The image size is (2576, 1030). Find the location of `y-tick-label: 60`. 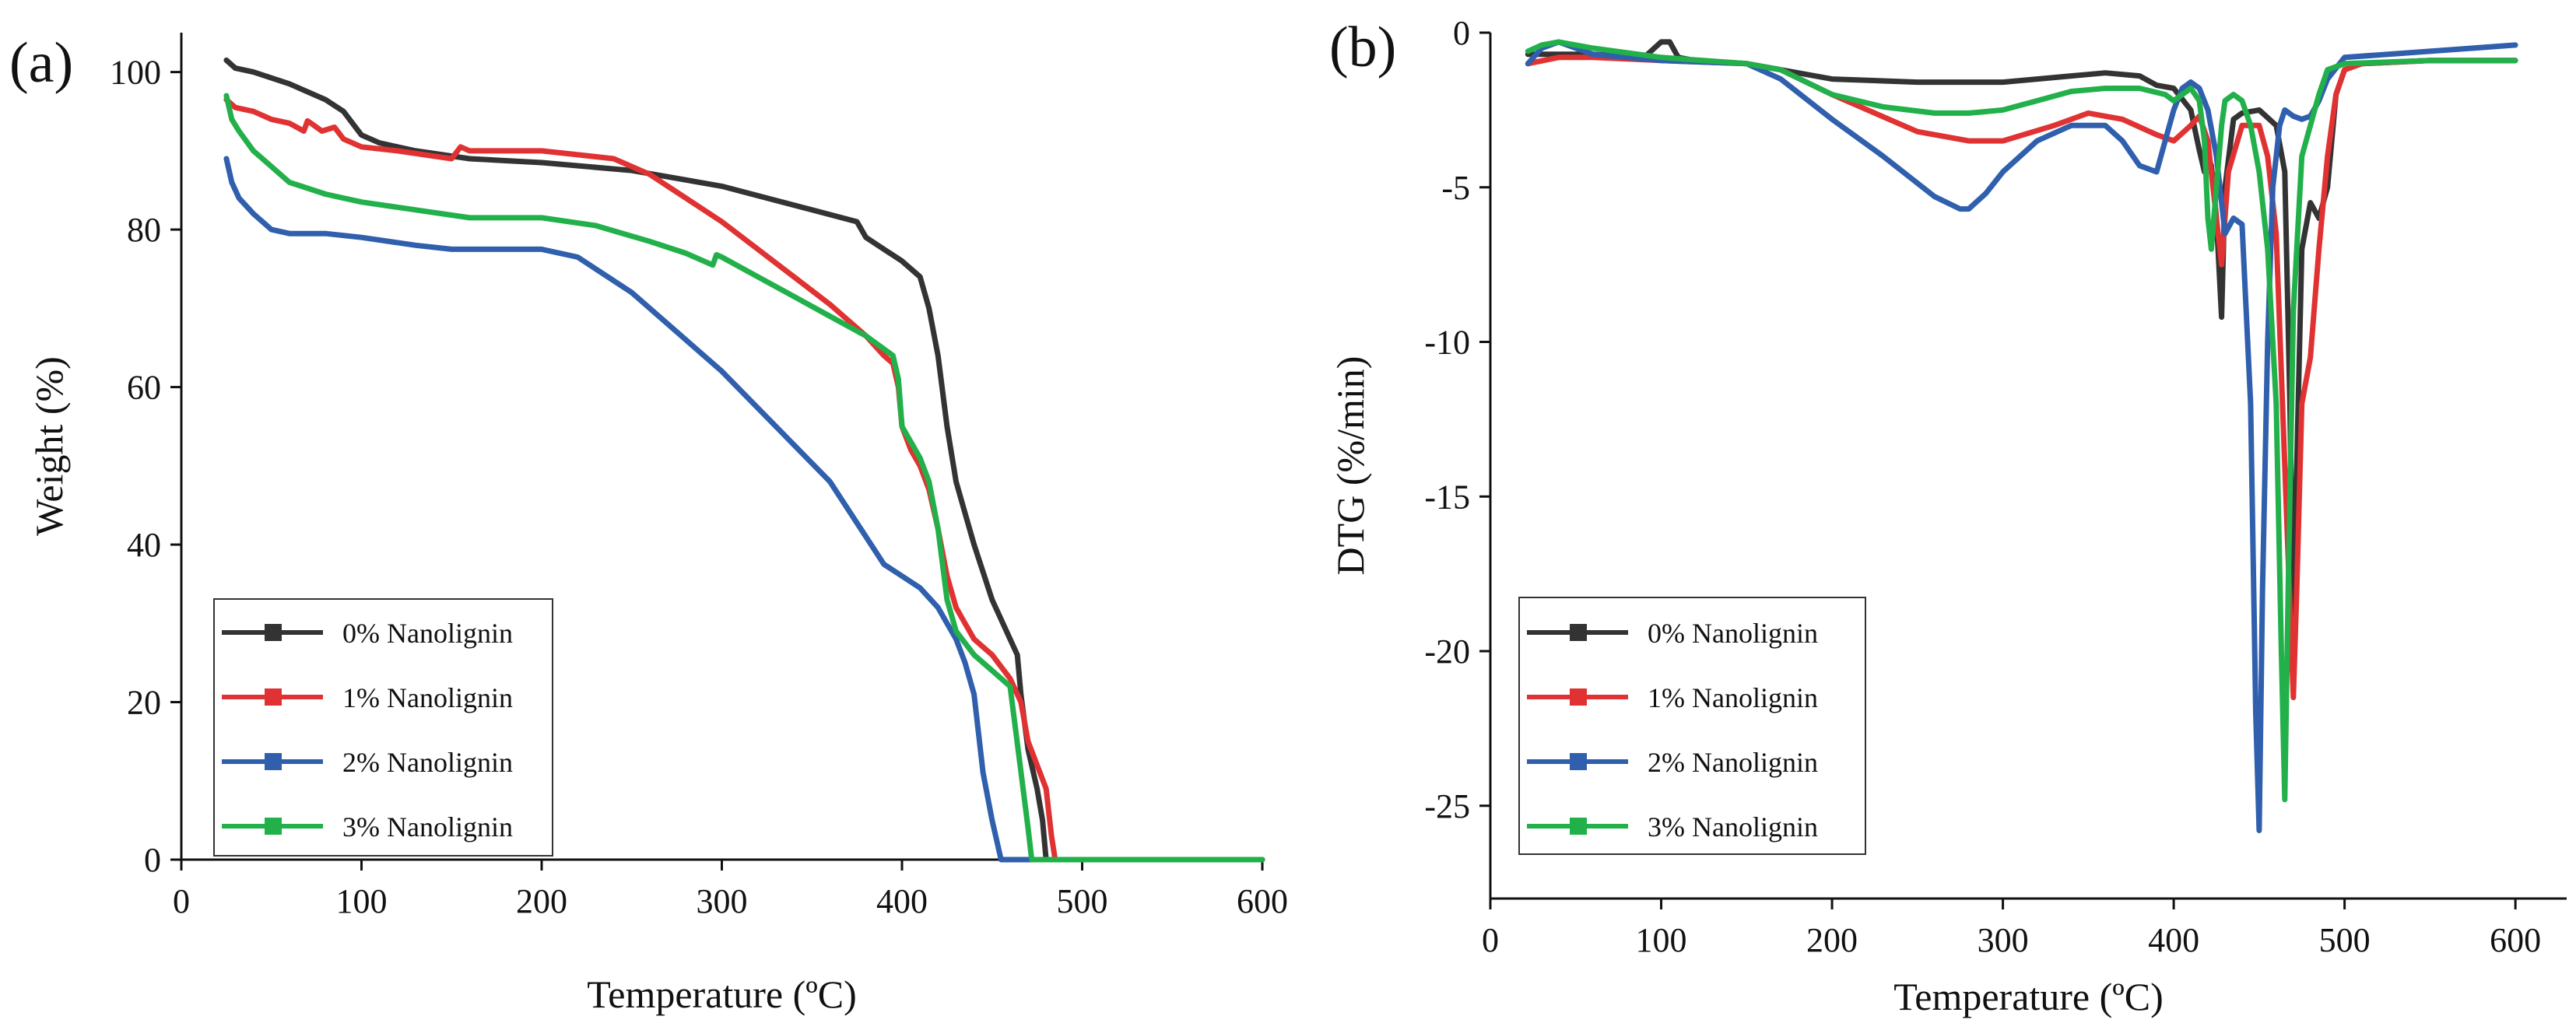

y-tick-label: 60 is located at coordinates (144, 388).